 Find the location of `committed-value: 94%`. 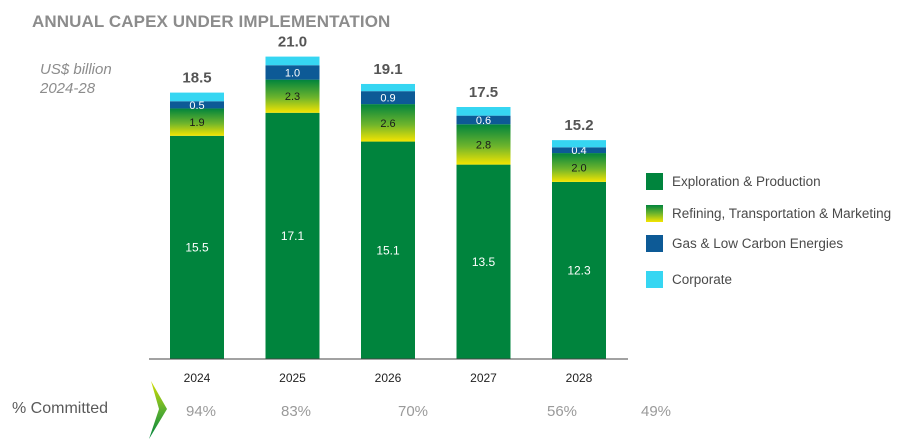

committed-value: 94% is located at coordinates (201, 411).